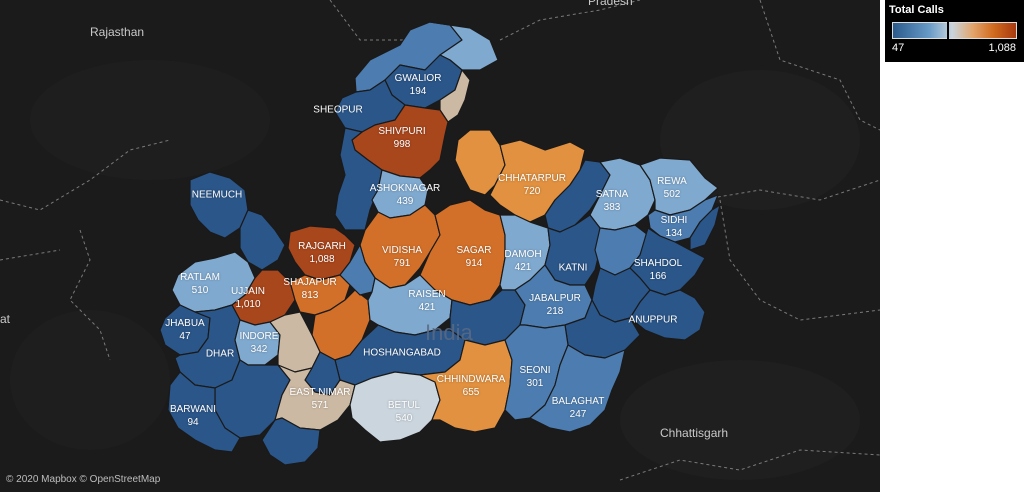 Image resolution: width=1024 pixels, height=492 pixels. I want to click on district-label-east-nimar: EAST NIMAR 571, so click(320, 399).